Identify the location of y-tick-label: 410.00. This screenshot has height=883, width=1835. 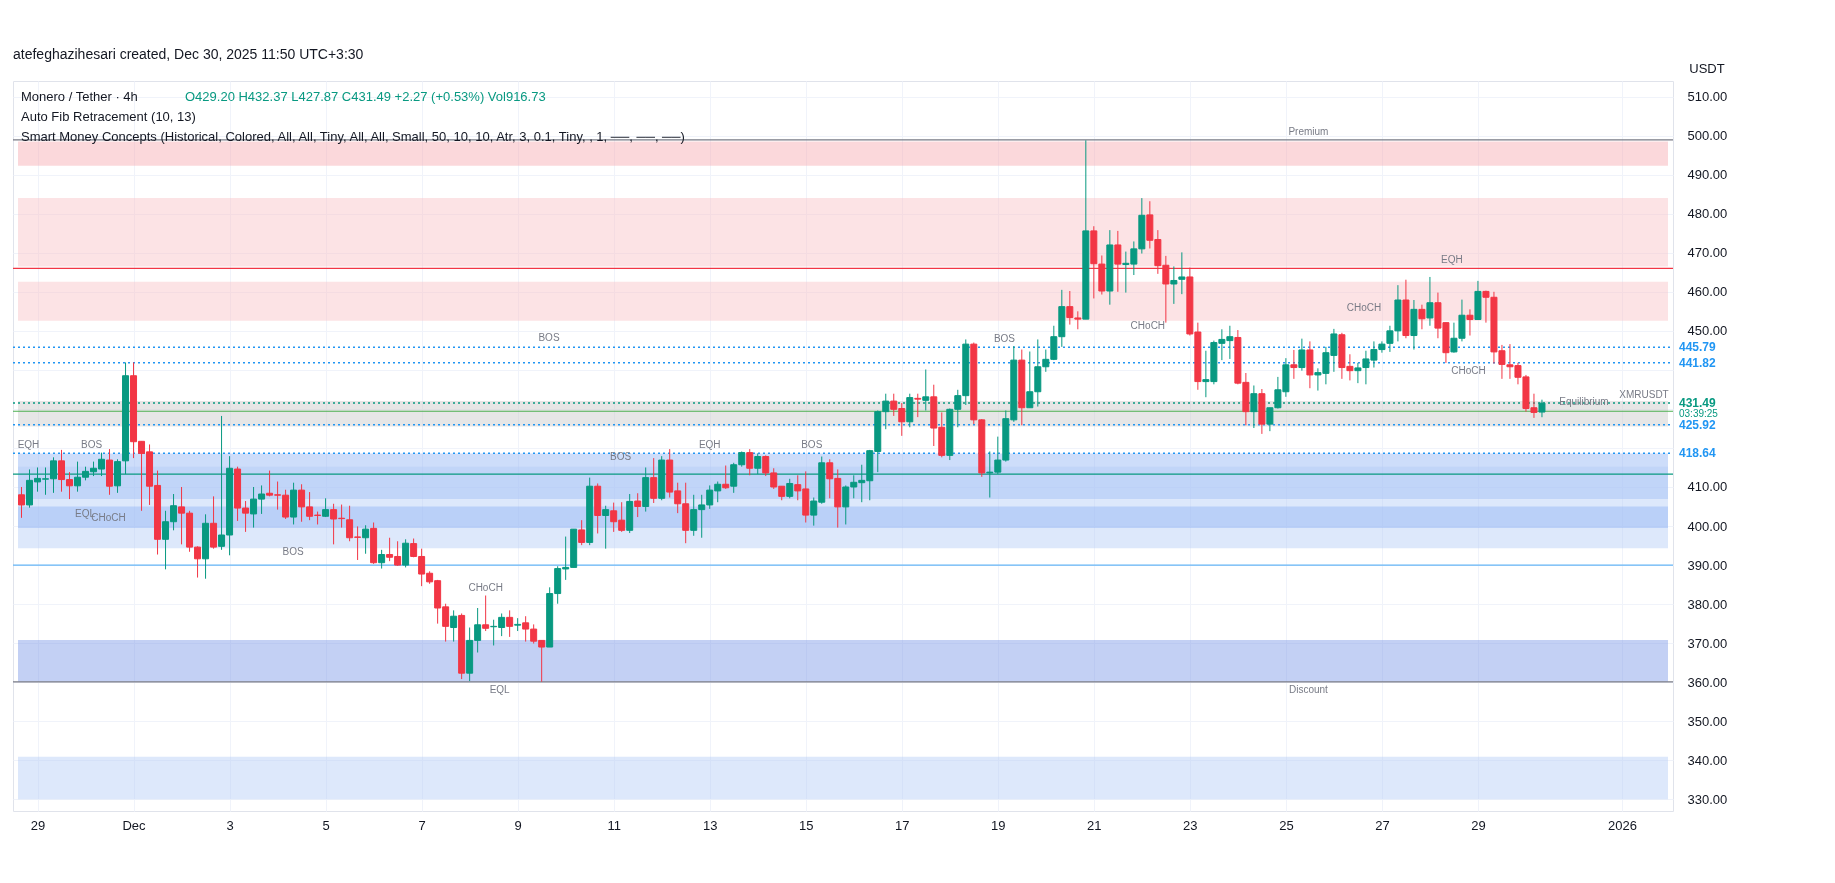
(1707, 487).